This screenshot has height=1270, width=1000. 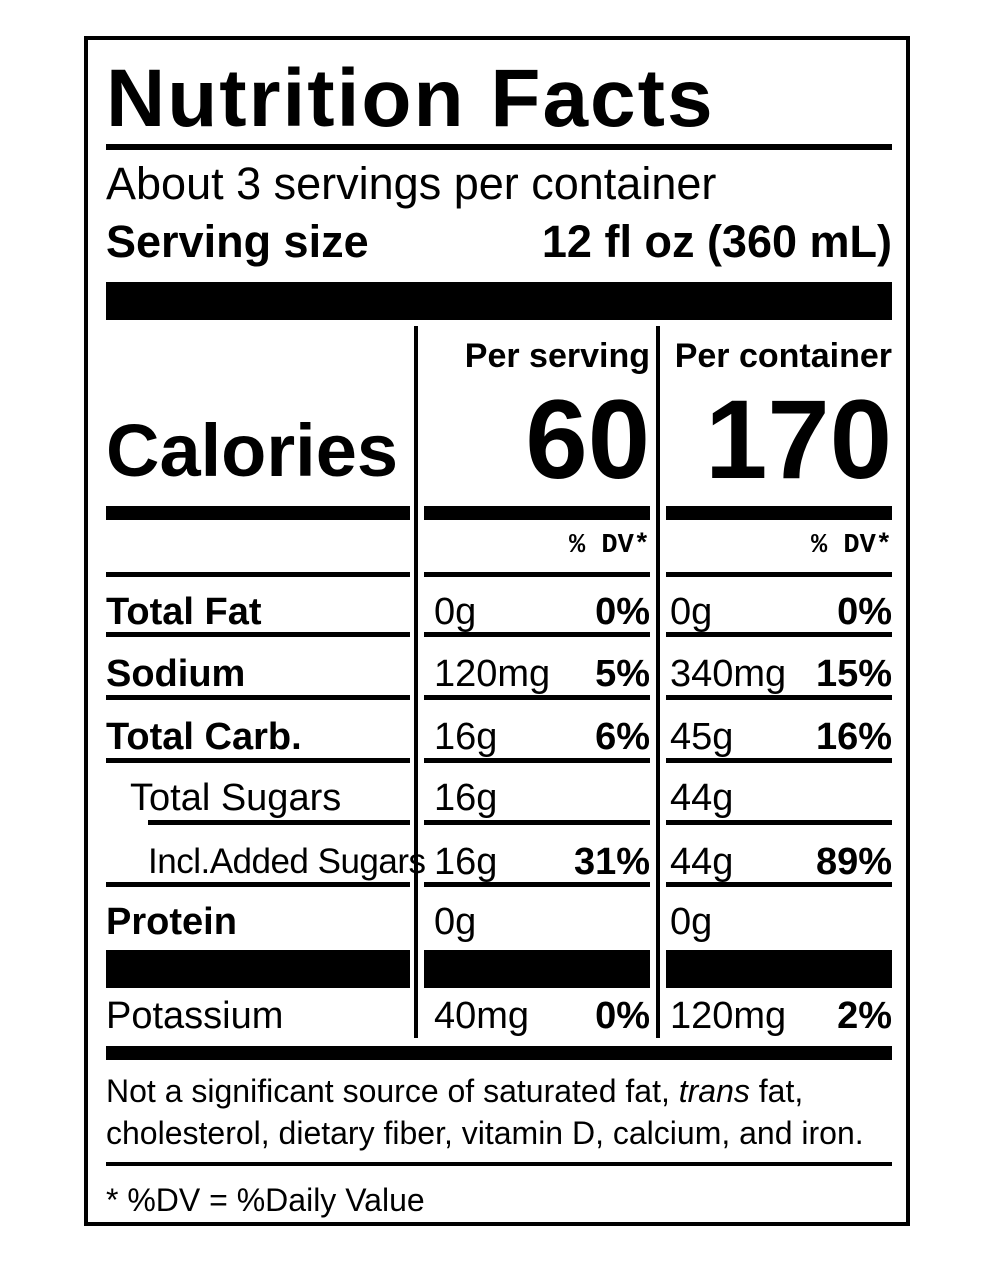 What do you see at coordinates (714, 1091) in the screenshot?
I see `footnote-trans: trans` at bounding box center [714, 1091].